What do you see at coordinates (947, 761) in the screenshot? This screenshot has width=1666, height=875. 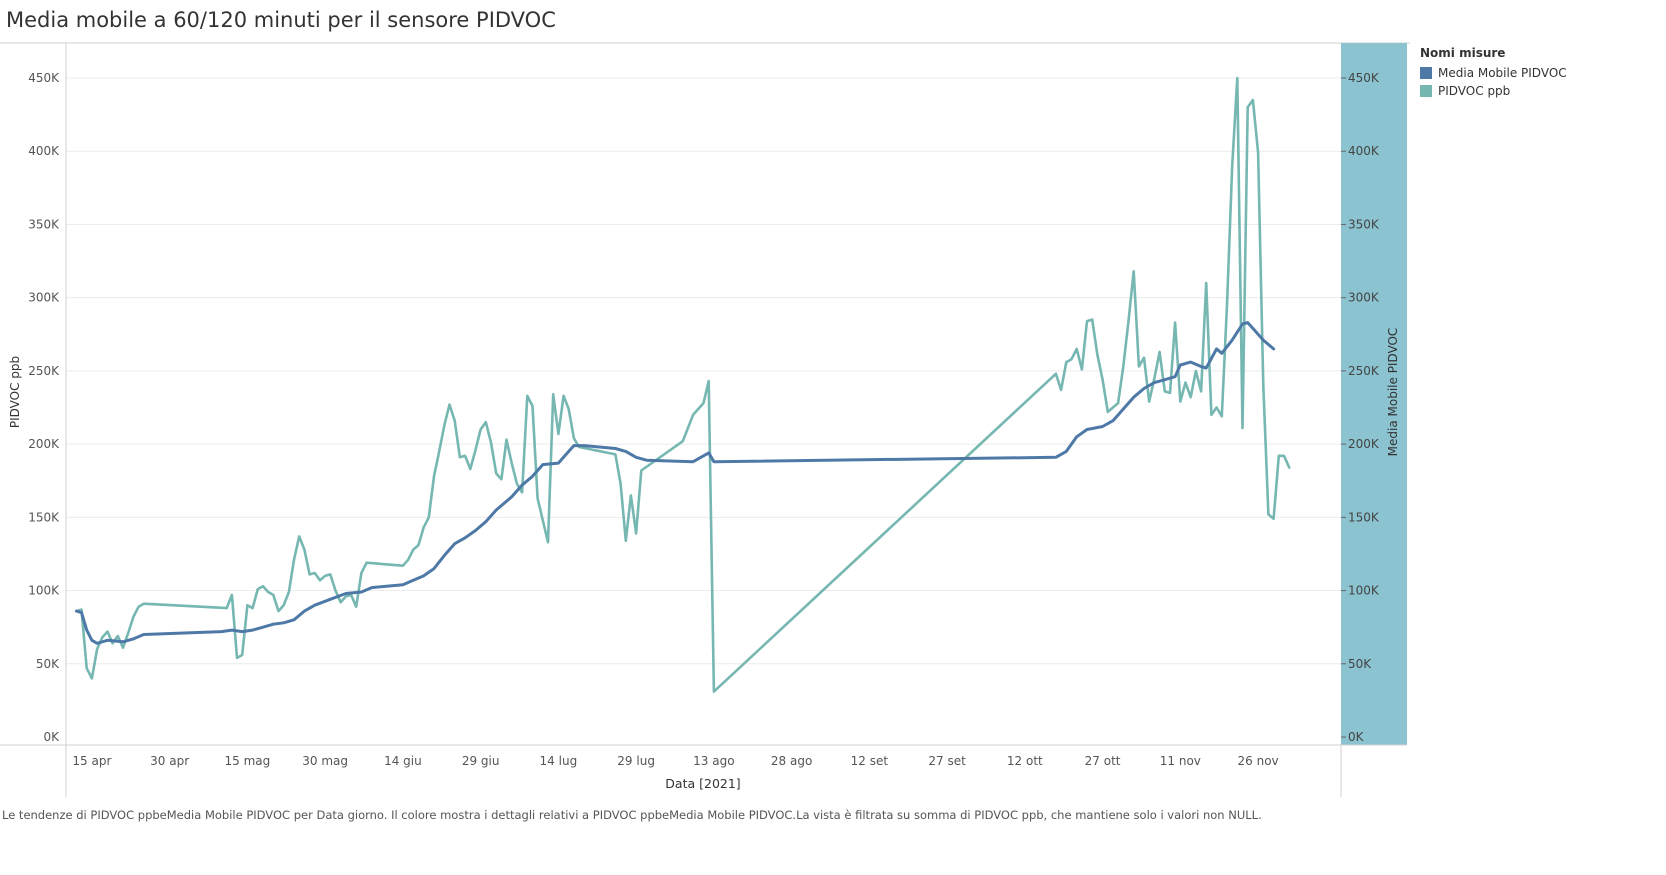 I see `x-tick-label: 27 set` at bounding box center [947, 761].